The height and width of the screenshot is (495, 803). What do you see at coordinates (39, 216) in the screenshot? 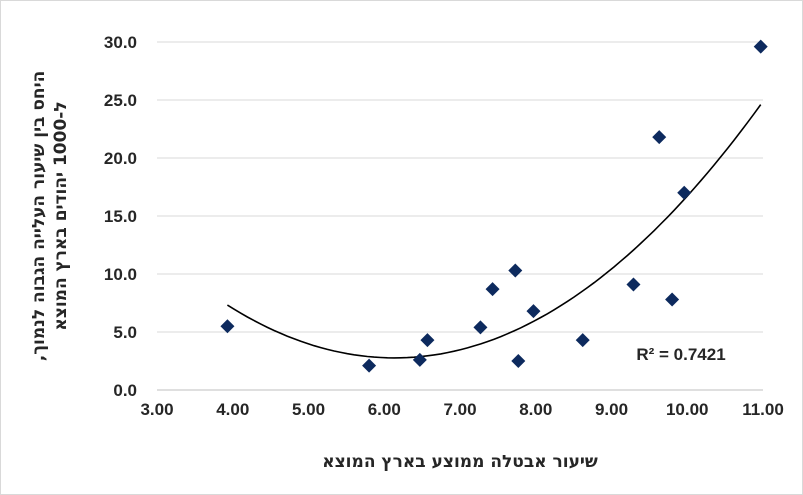
I see `y-axis-title-line-1: היחס בין שיעור העלייה הגבוה לנמוך,` at bounding box center [39, 216].